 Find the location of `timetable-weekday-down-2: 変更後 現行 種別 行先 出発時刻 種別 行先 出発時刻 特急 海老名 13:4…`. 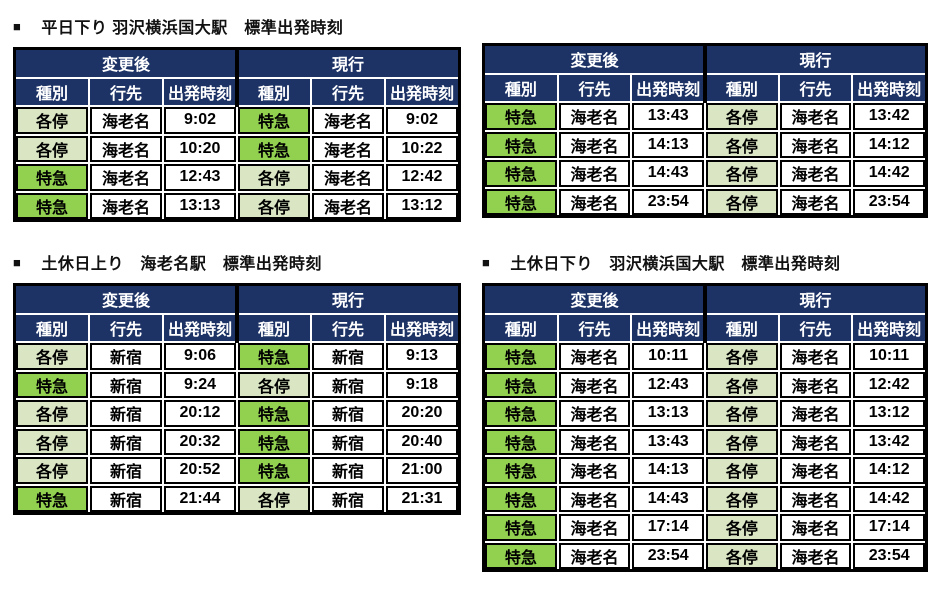

timetable-weekday-down-2: 変更後 現行 種別 行先 出発時刻 種別 行先 出発時刻 特急 海老名 13:4… is located at coordinates (705, 130).